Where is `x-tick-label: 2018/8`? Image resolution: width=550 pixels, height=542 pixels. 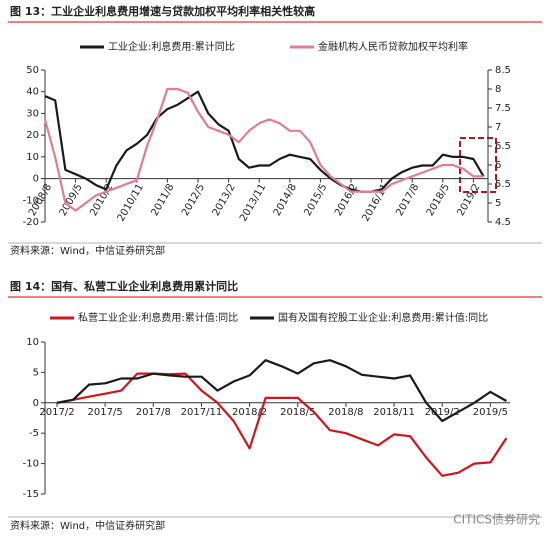
x-tick-label: 2018/8 is located at coordinates (345, 412).